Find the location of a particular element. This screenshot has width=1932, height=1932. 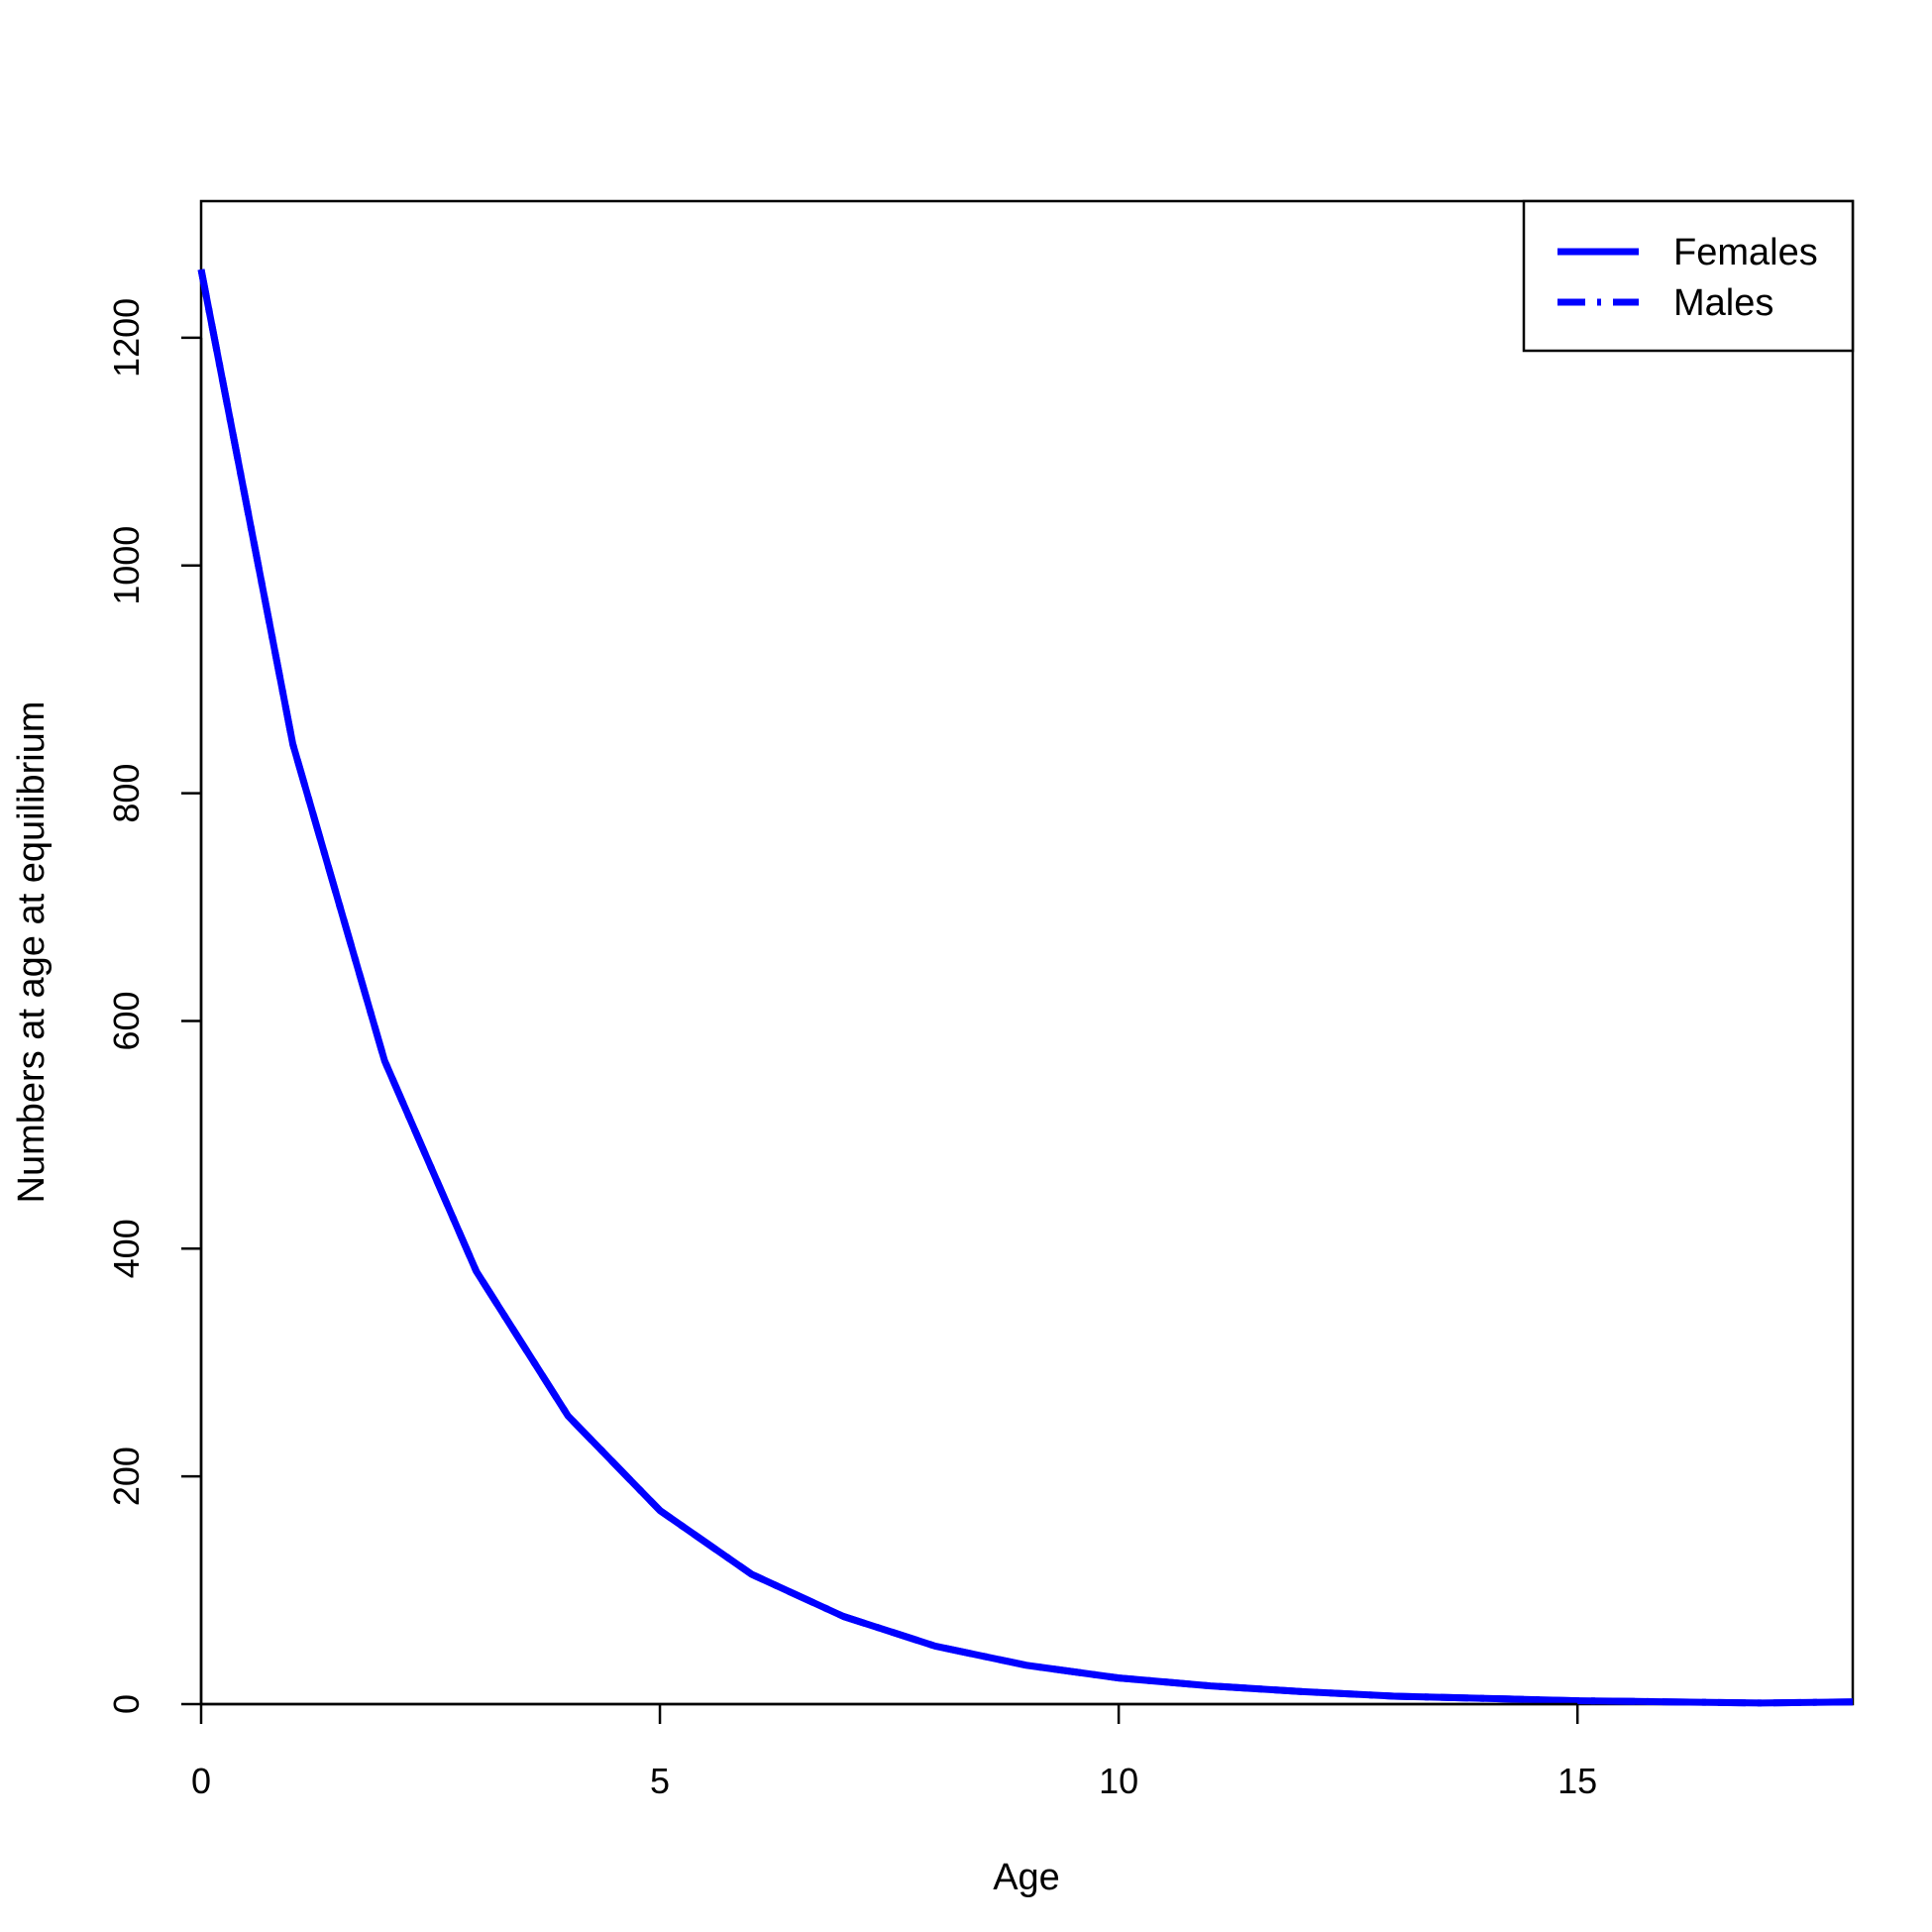

y-tick-label: 800 is located at coordinates (127, 793).